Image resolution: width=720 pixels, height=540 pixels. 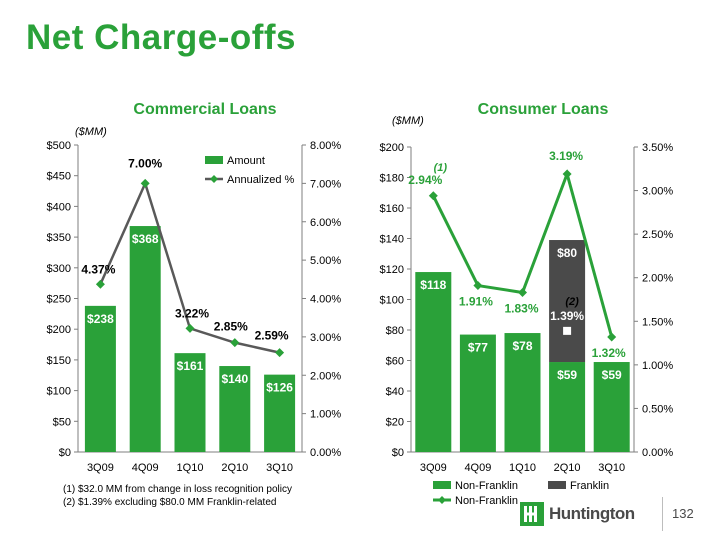 I want to click on x-tick-label-consumer: 2Q10, so click(x=567, y=468).